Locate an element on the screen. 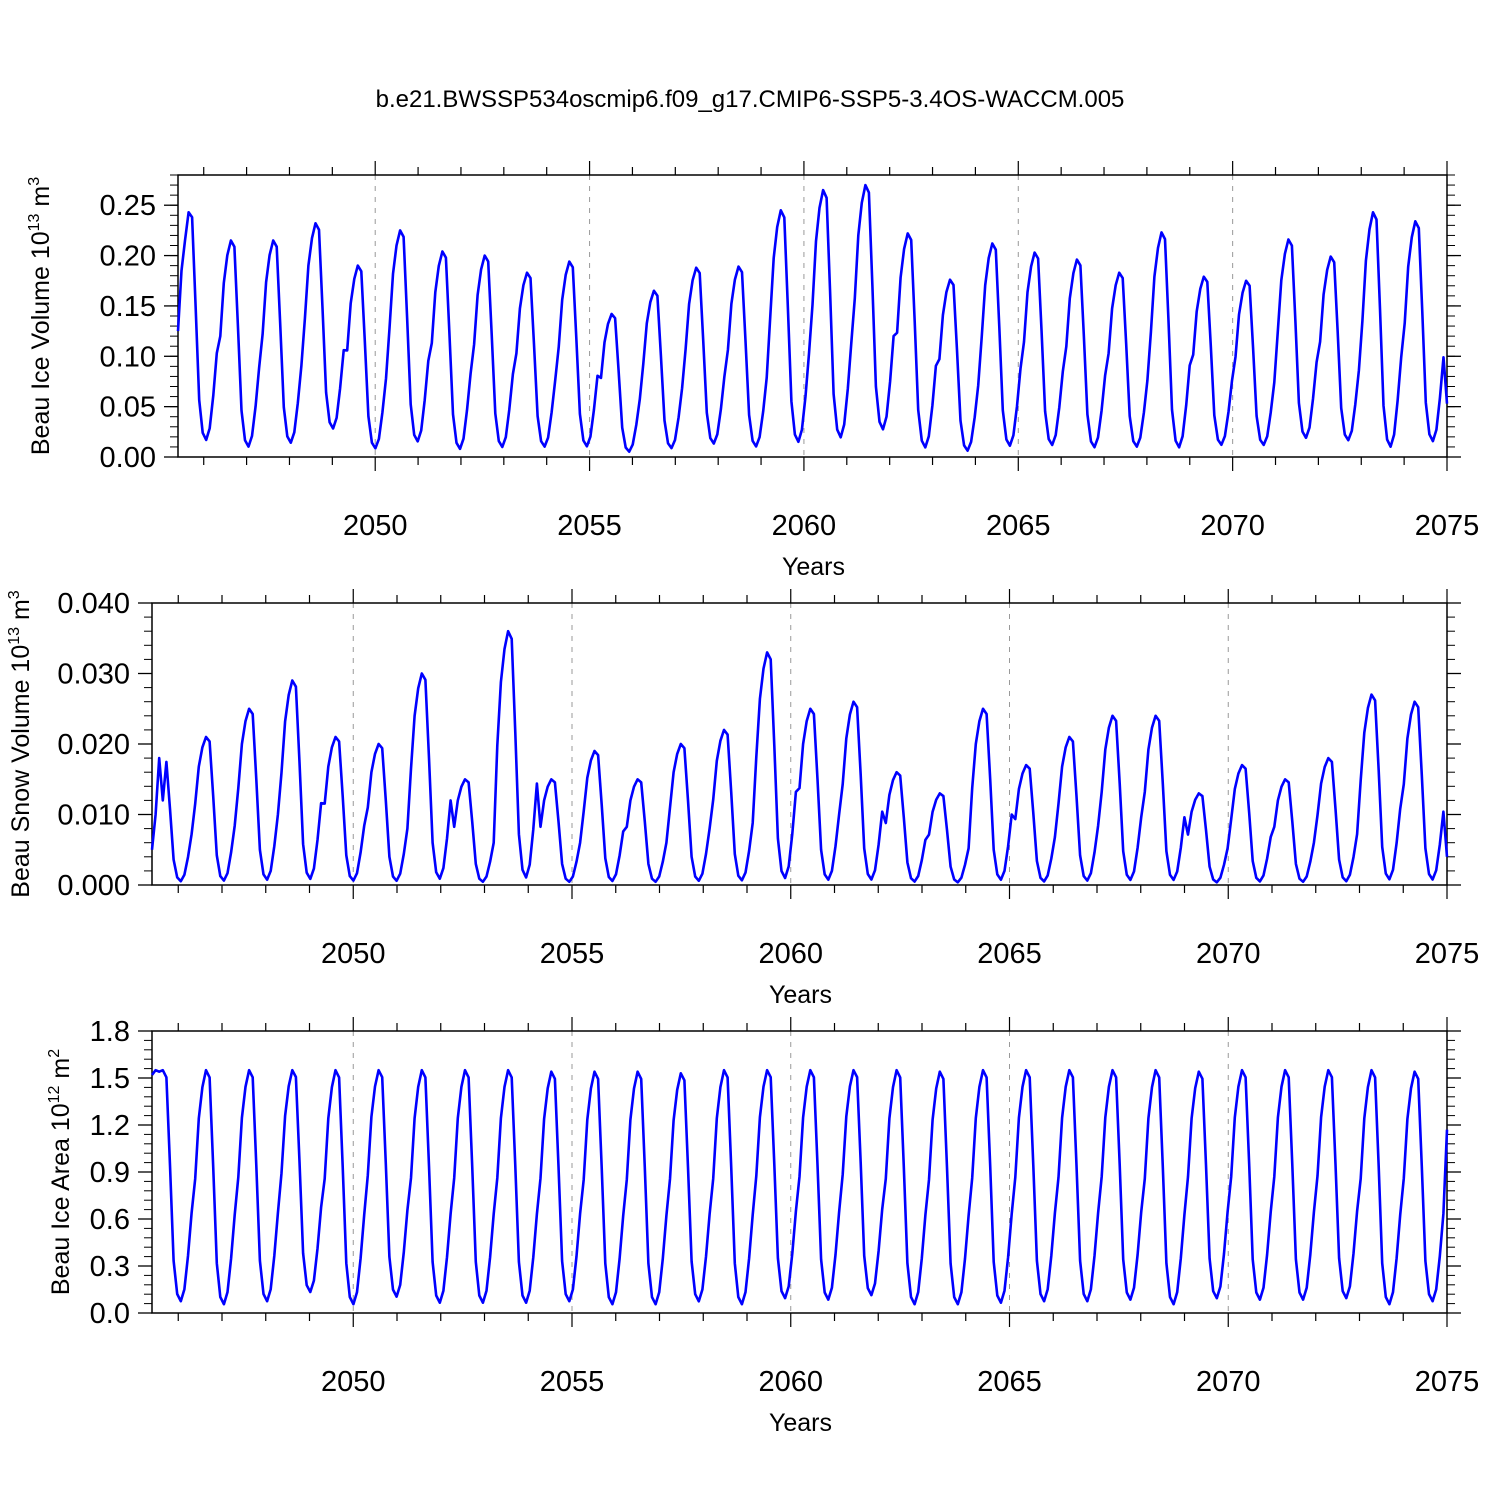 The image size is (1500, 1500). y-tick-label: 1.5 is located at coordinates (110, 1079).